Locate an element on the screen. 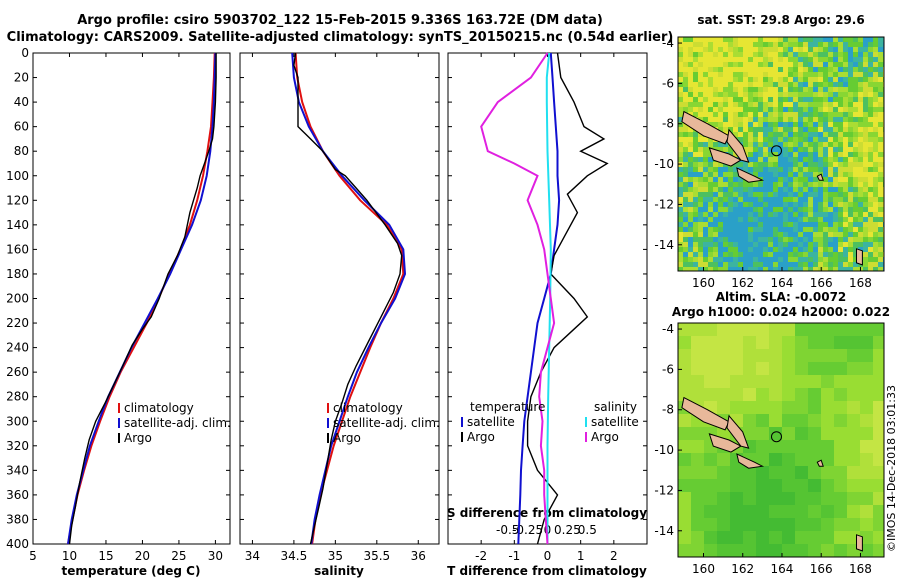 This screenshot has width=900, height=580. sla-map-title-line2: Argo h1000: 0.024 h2000: 0.022 is located at coordinates (781, 312).